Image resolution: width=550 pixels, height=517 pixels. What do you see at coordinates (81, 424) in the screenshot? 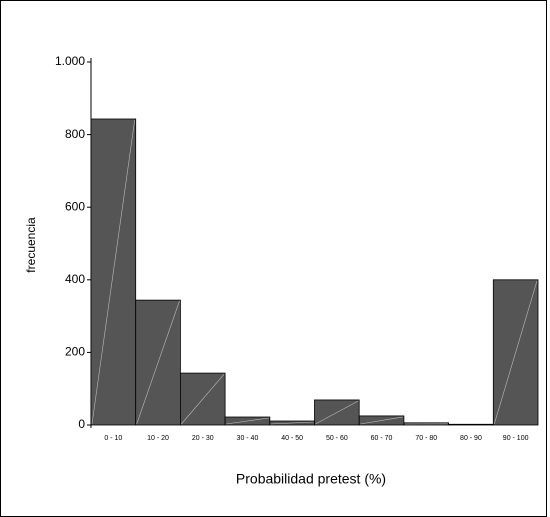
I see `y-tick-label: 0` at bounding box center [81, 424].